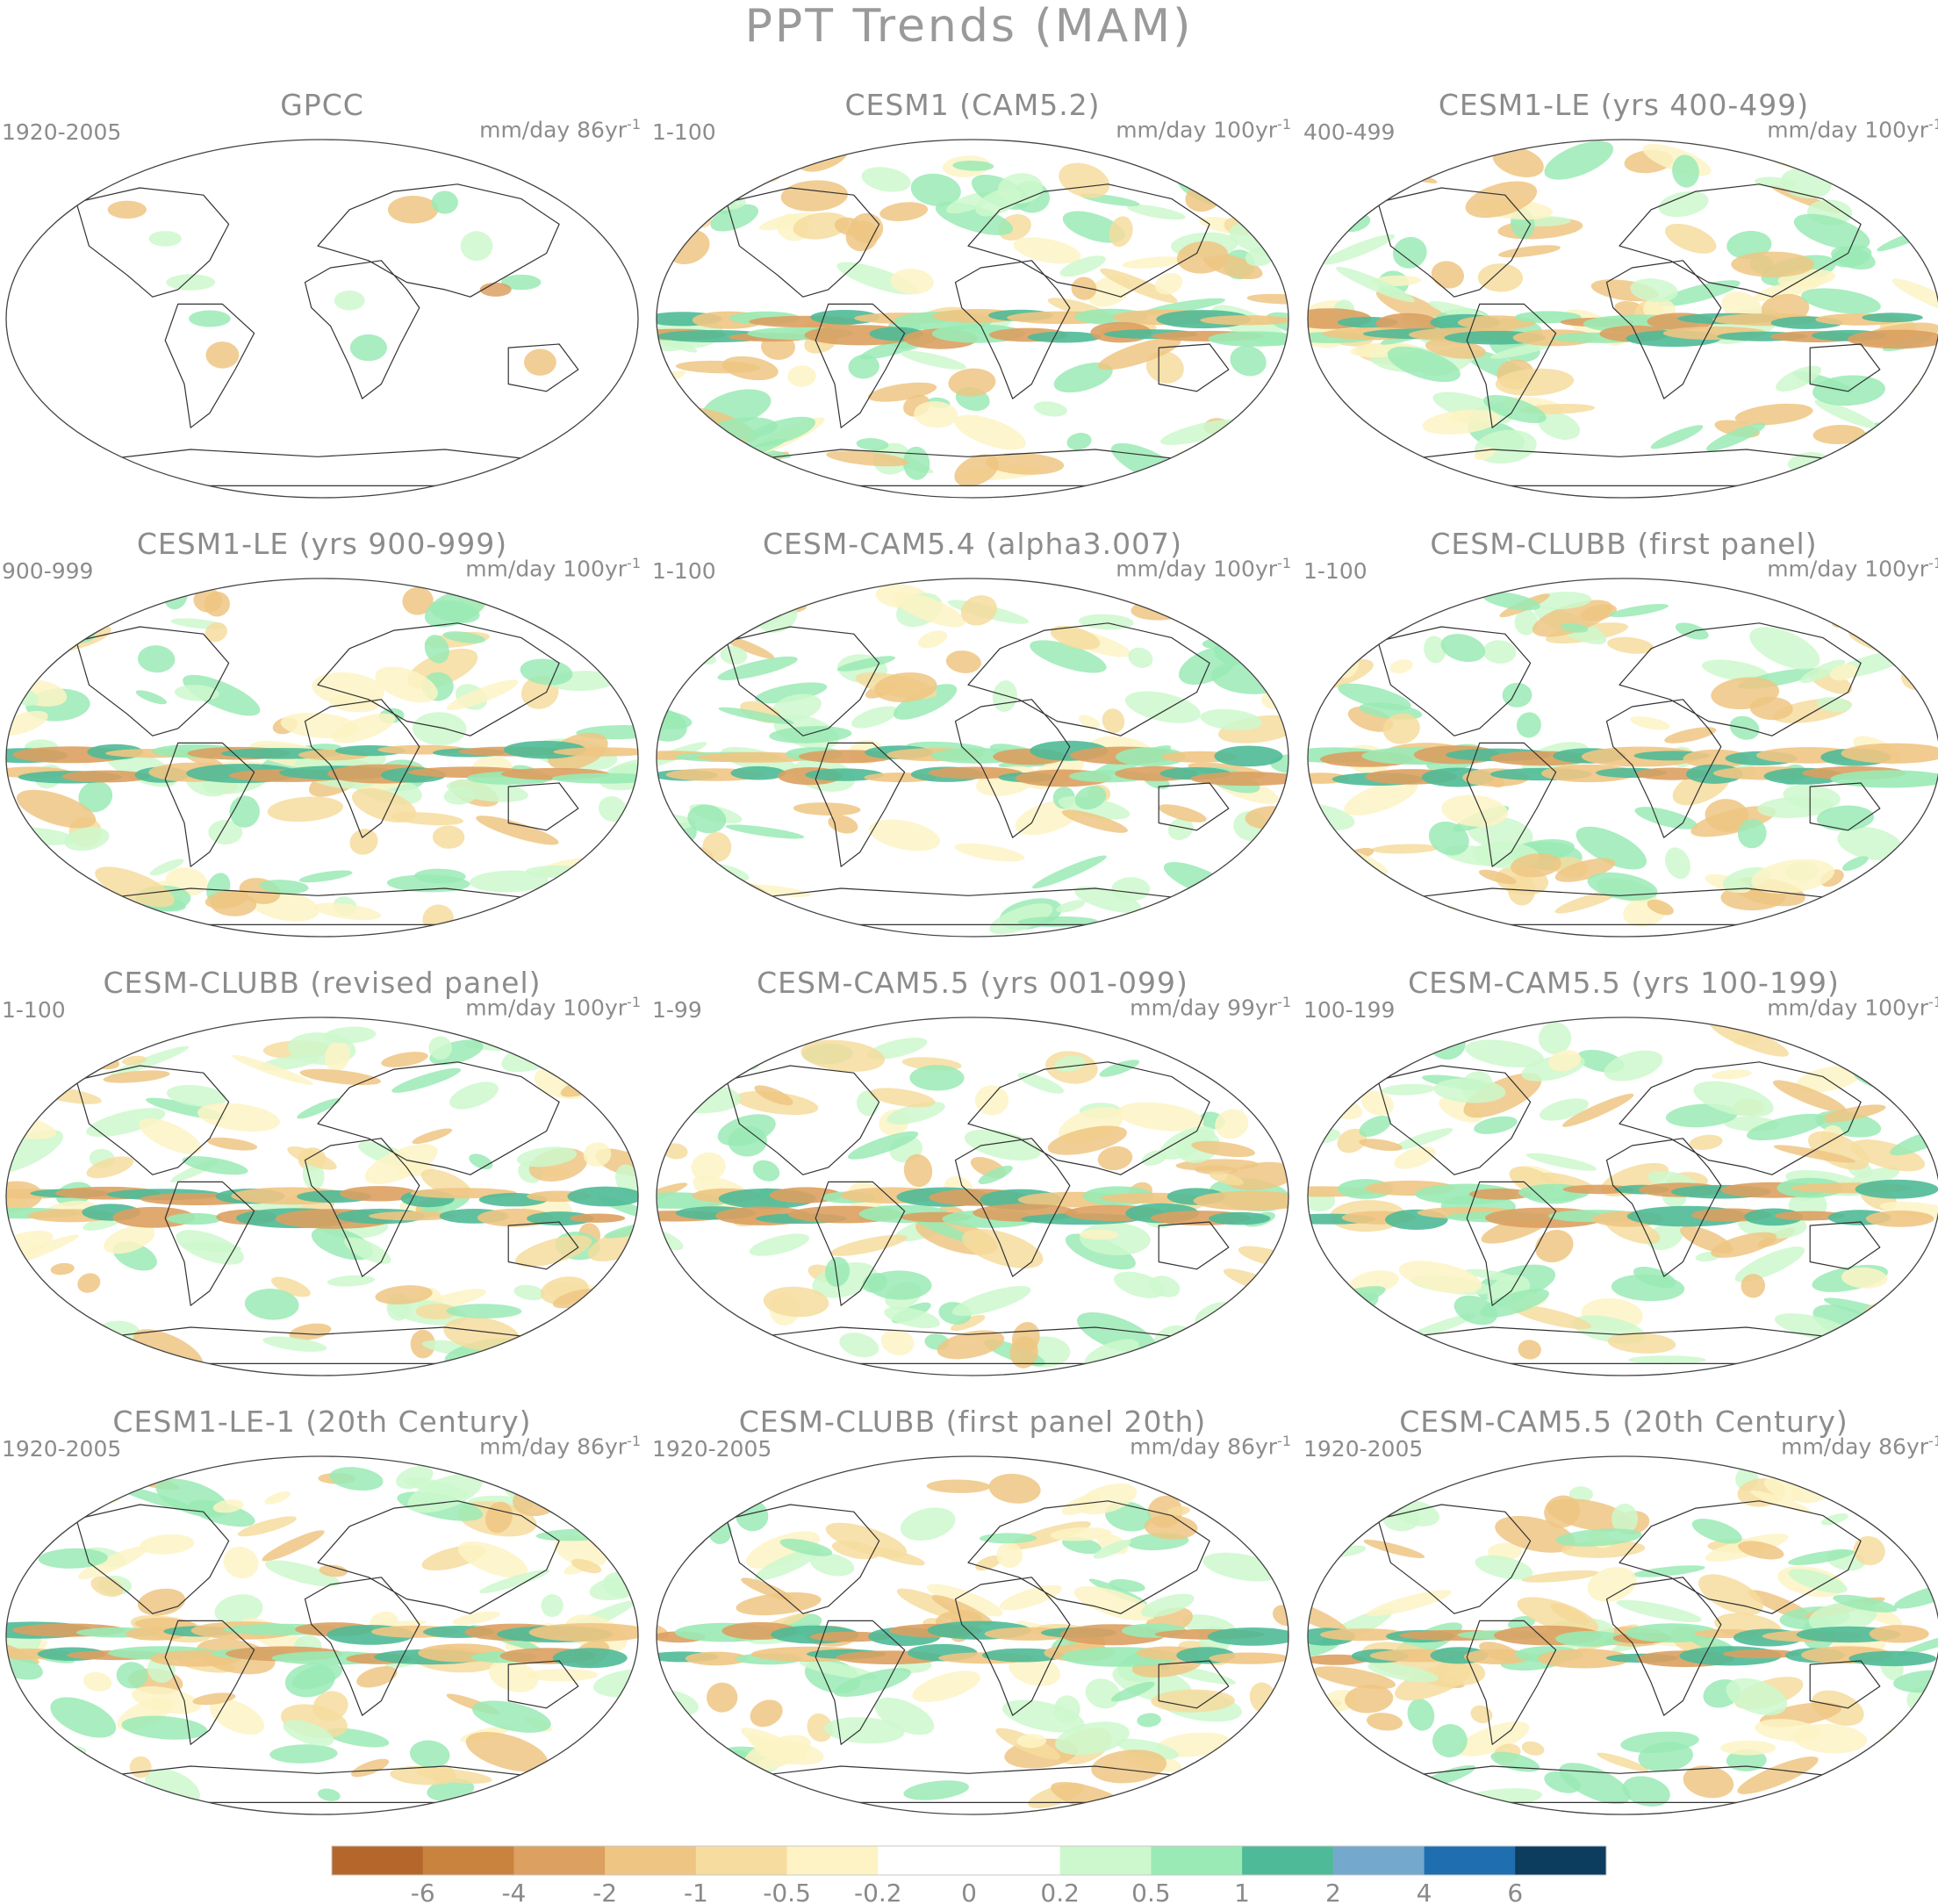  What do you see at coordinates (1210, 1007) in the screenshot?
I see `panel-units: mm/day 99yr-1` at bounding box center [1210, 1007].